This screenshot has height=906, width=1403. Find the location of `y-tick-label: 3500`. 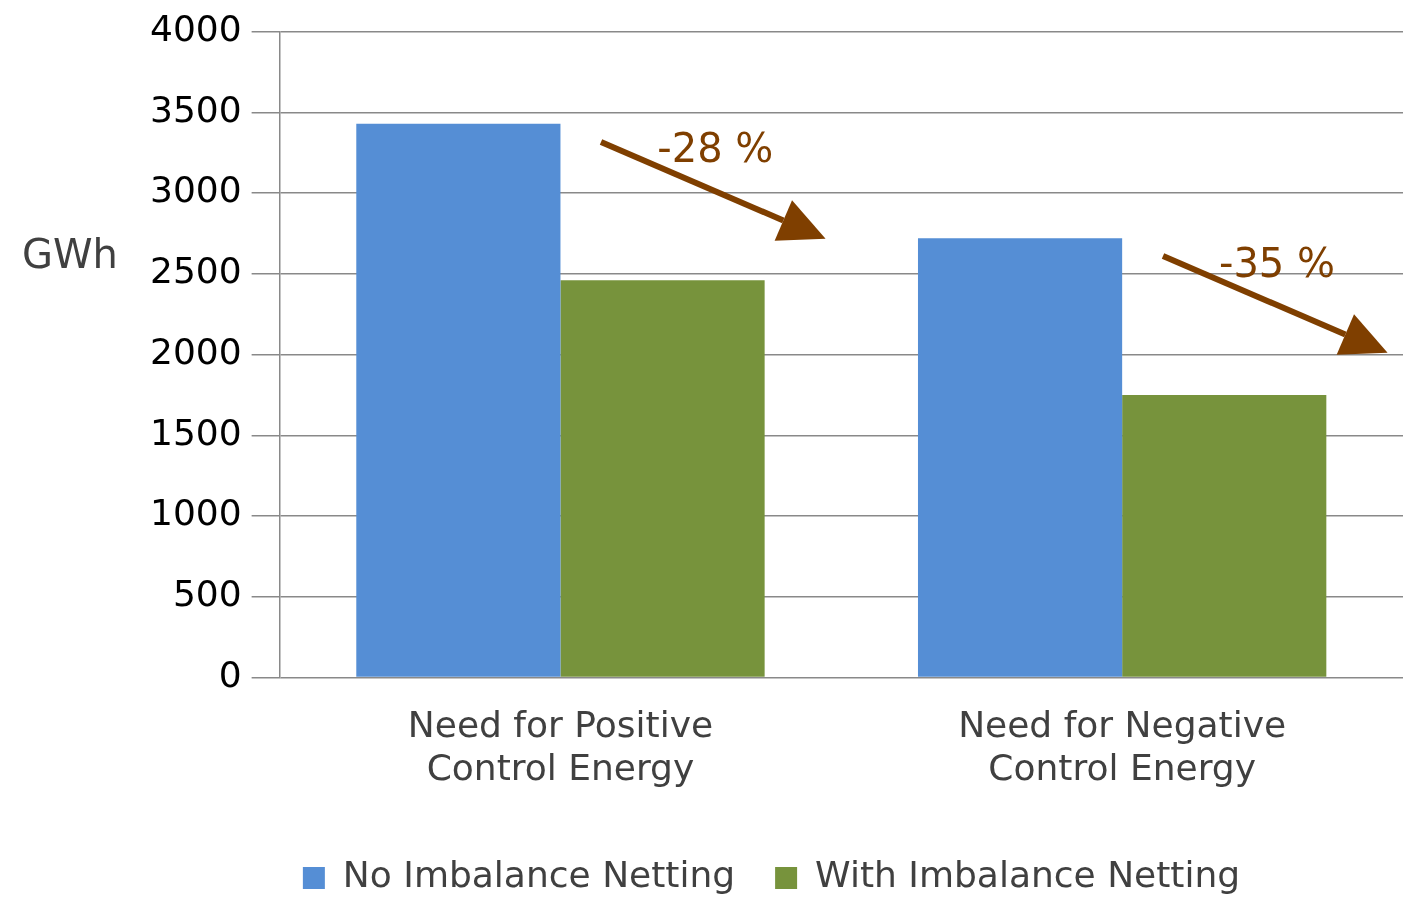

y-tick-label: 3500 is located at coordinates (195, 109).